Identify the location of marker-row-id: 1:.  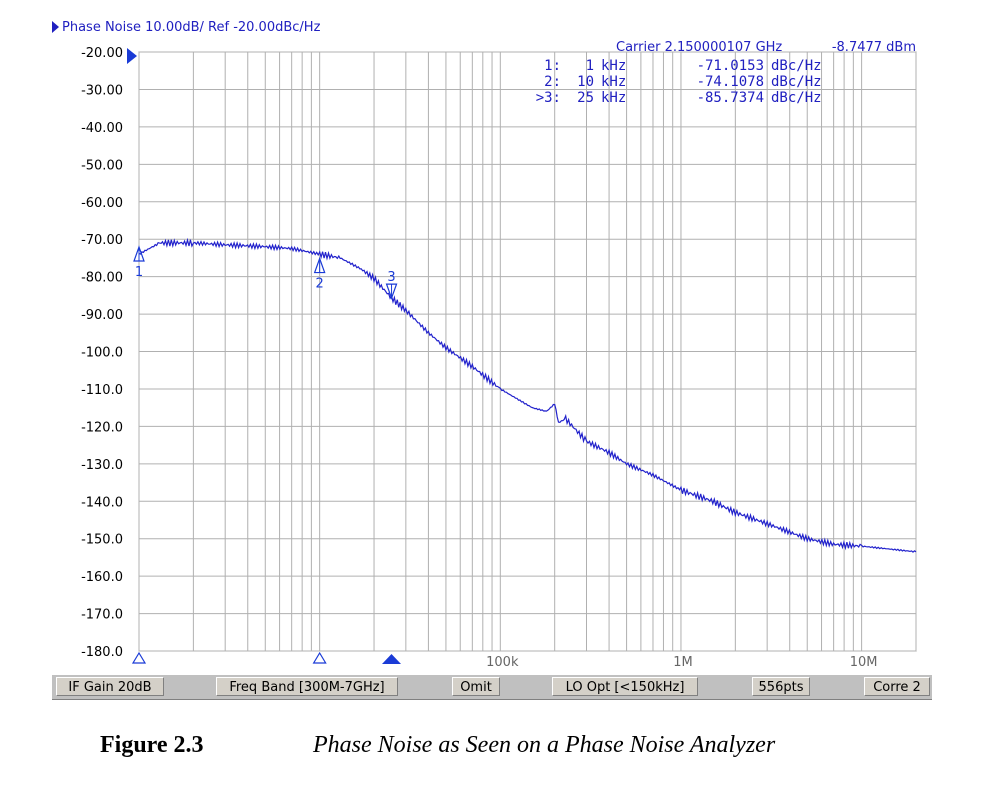
(552, 66).